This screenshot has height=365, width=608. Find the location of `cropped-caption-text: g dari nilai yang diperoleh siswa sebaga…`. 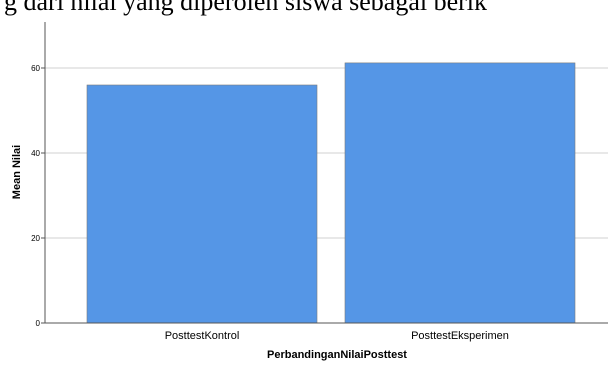

cropped-caption-text: g dari nilai yang diperoleh siswa sebaga… is located at coordinates (246, 8).